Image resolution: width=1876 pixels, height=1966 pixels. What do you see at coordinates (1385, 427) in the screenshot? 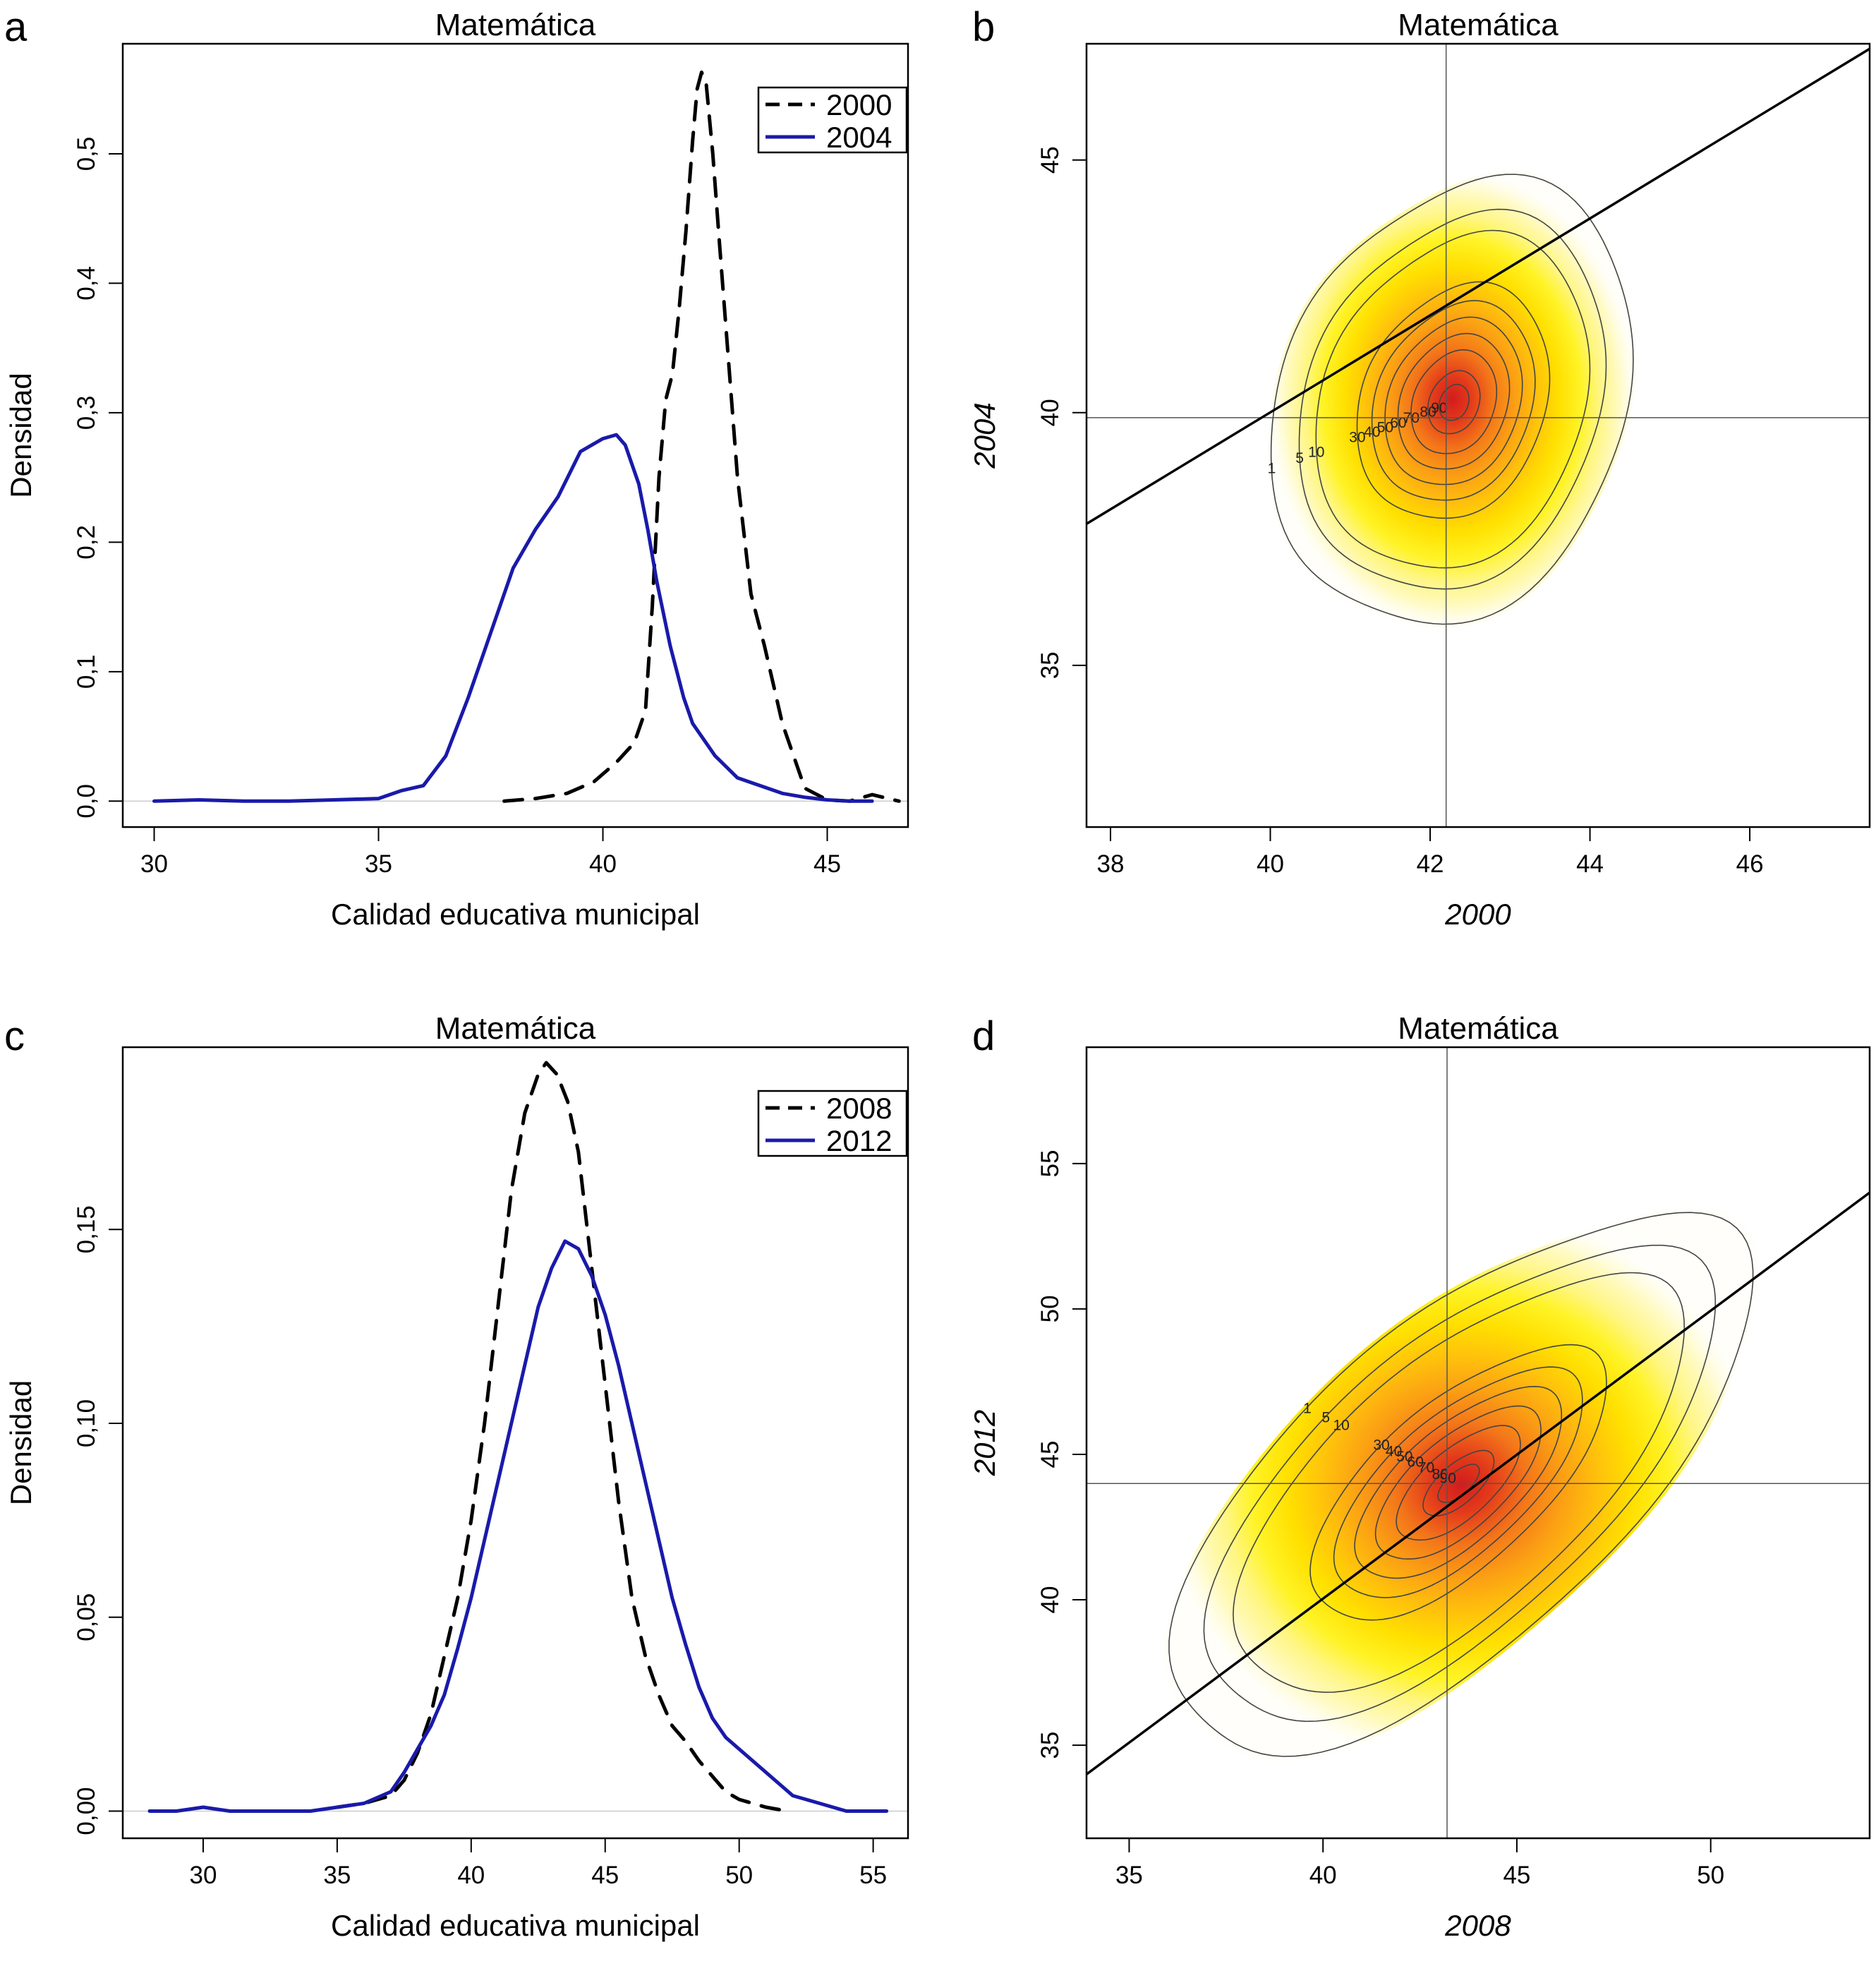
I see `contour-label: 50` at bounding box center [1385, 427].